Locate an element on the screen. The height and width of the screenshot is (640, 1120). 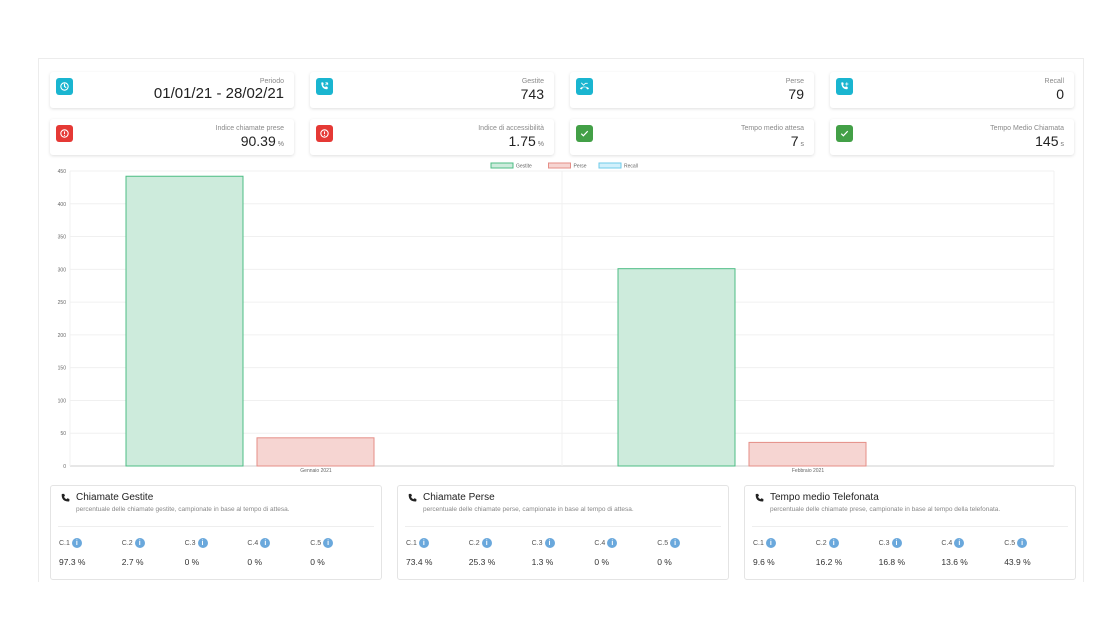
y-tick-label: 200 is located at coordinates (62, 336).